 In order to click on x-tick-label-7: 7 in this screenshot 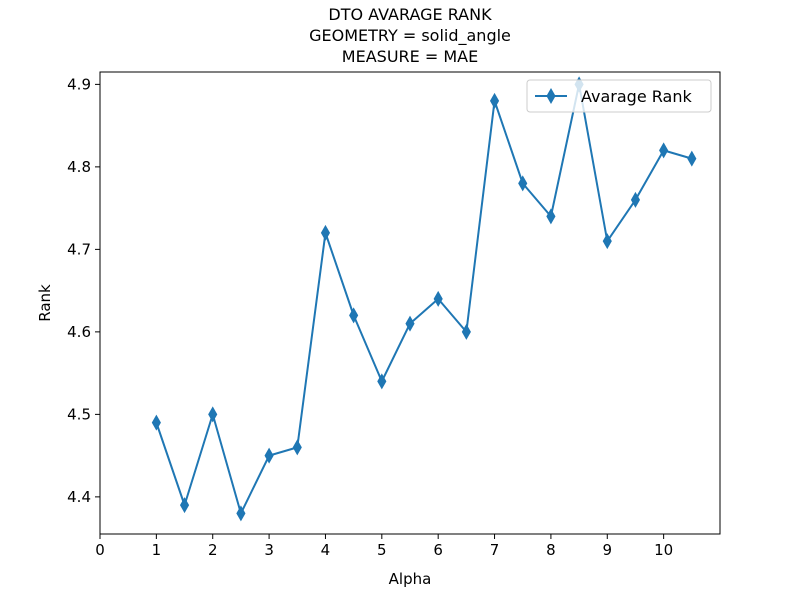, I will do `click(495, 550)`.